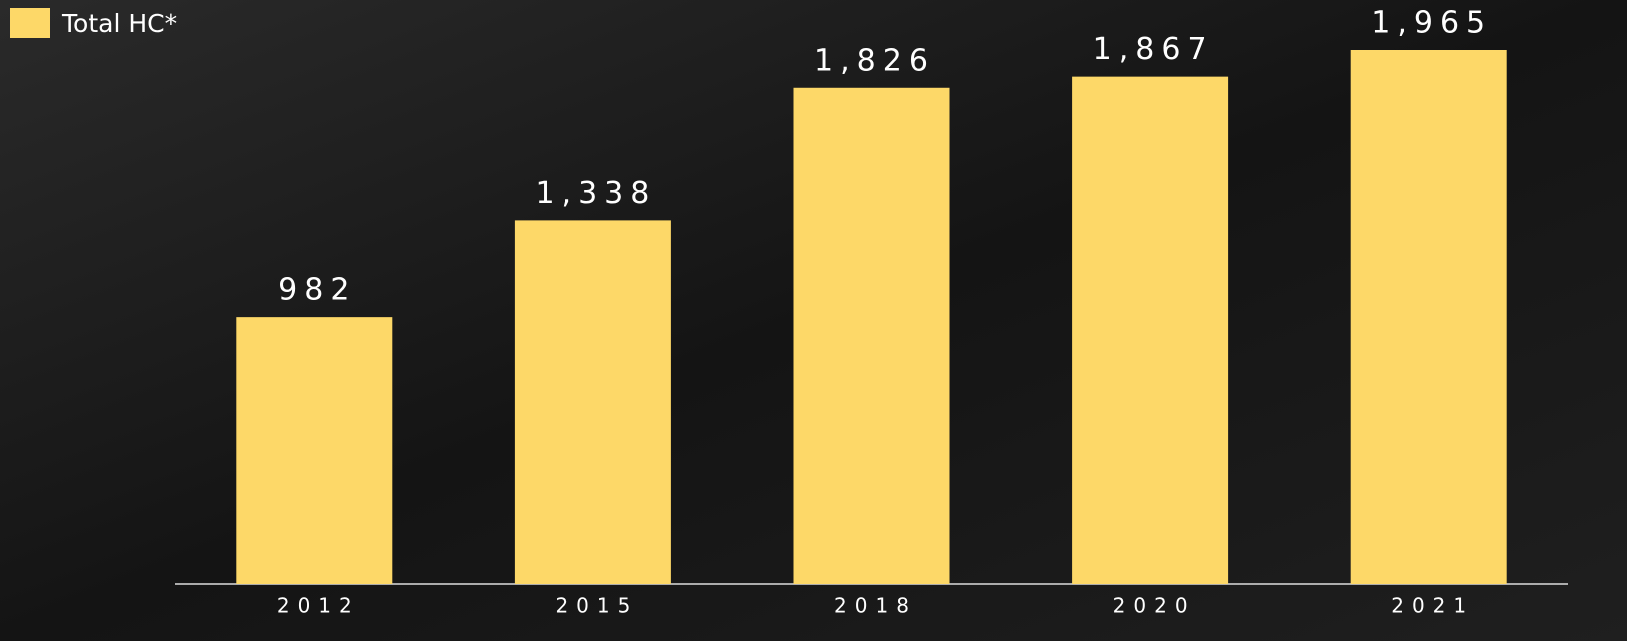 The height and width of the screenshot is (641, 1627). I want to click on legend-swatch, so click(30, 23).